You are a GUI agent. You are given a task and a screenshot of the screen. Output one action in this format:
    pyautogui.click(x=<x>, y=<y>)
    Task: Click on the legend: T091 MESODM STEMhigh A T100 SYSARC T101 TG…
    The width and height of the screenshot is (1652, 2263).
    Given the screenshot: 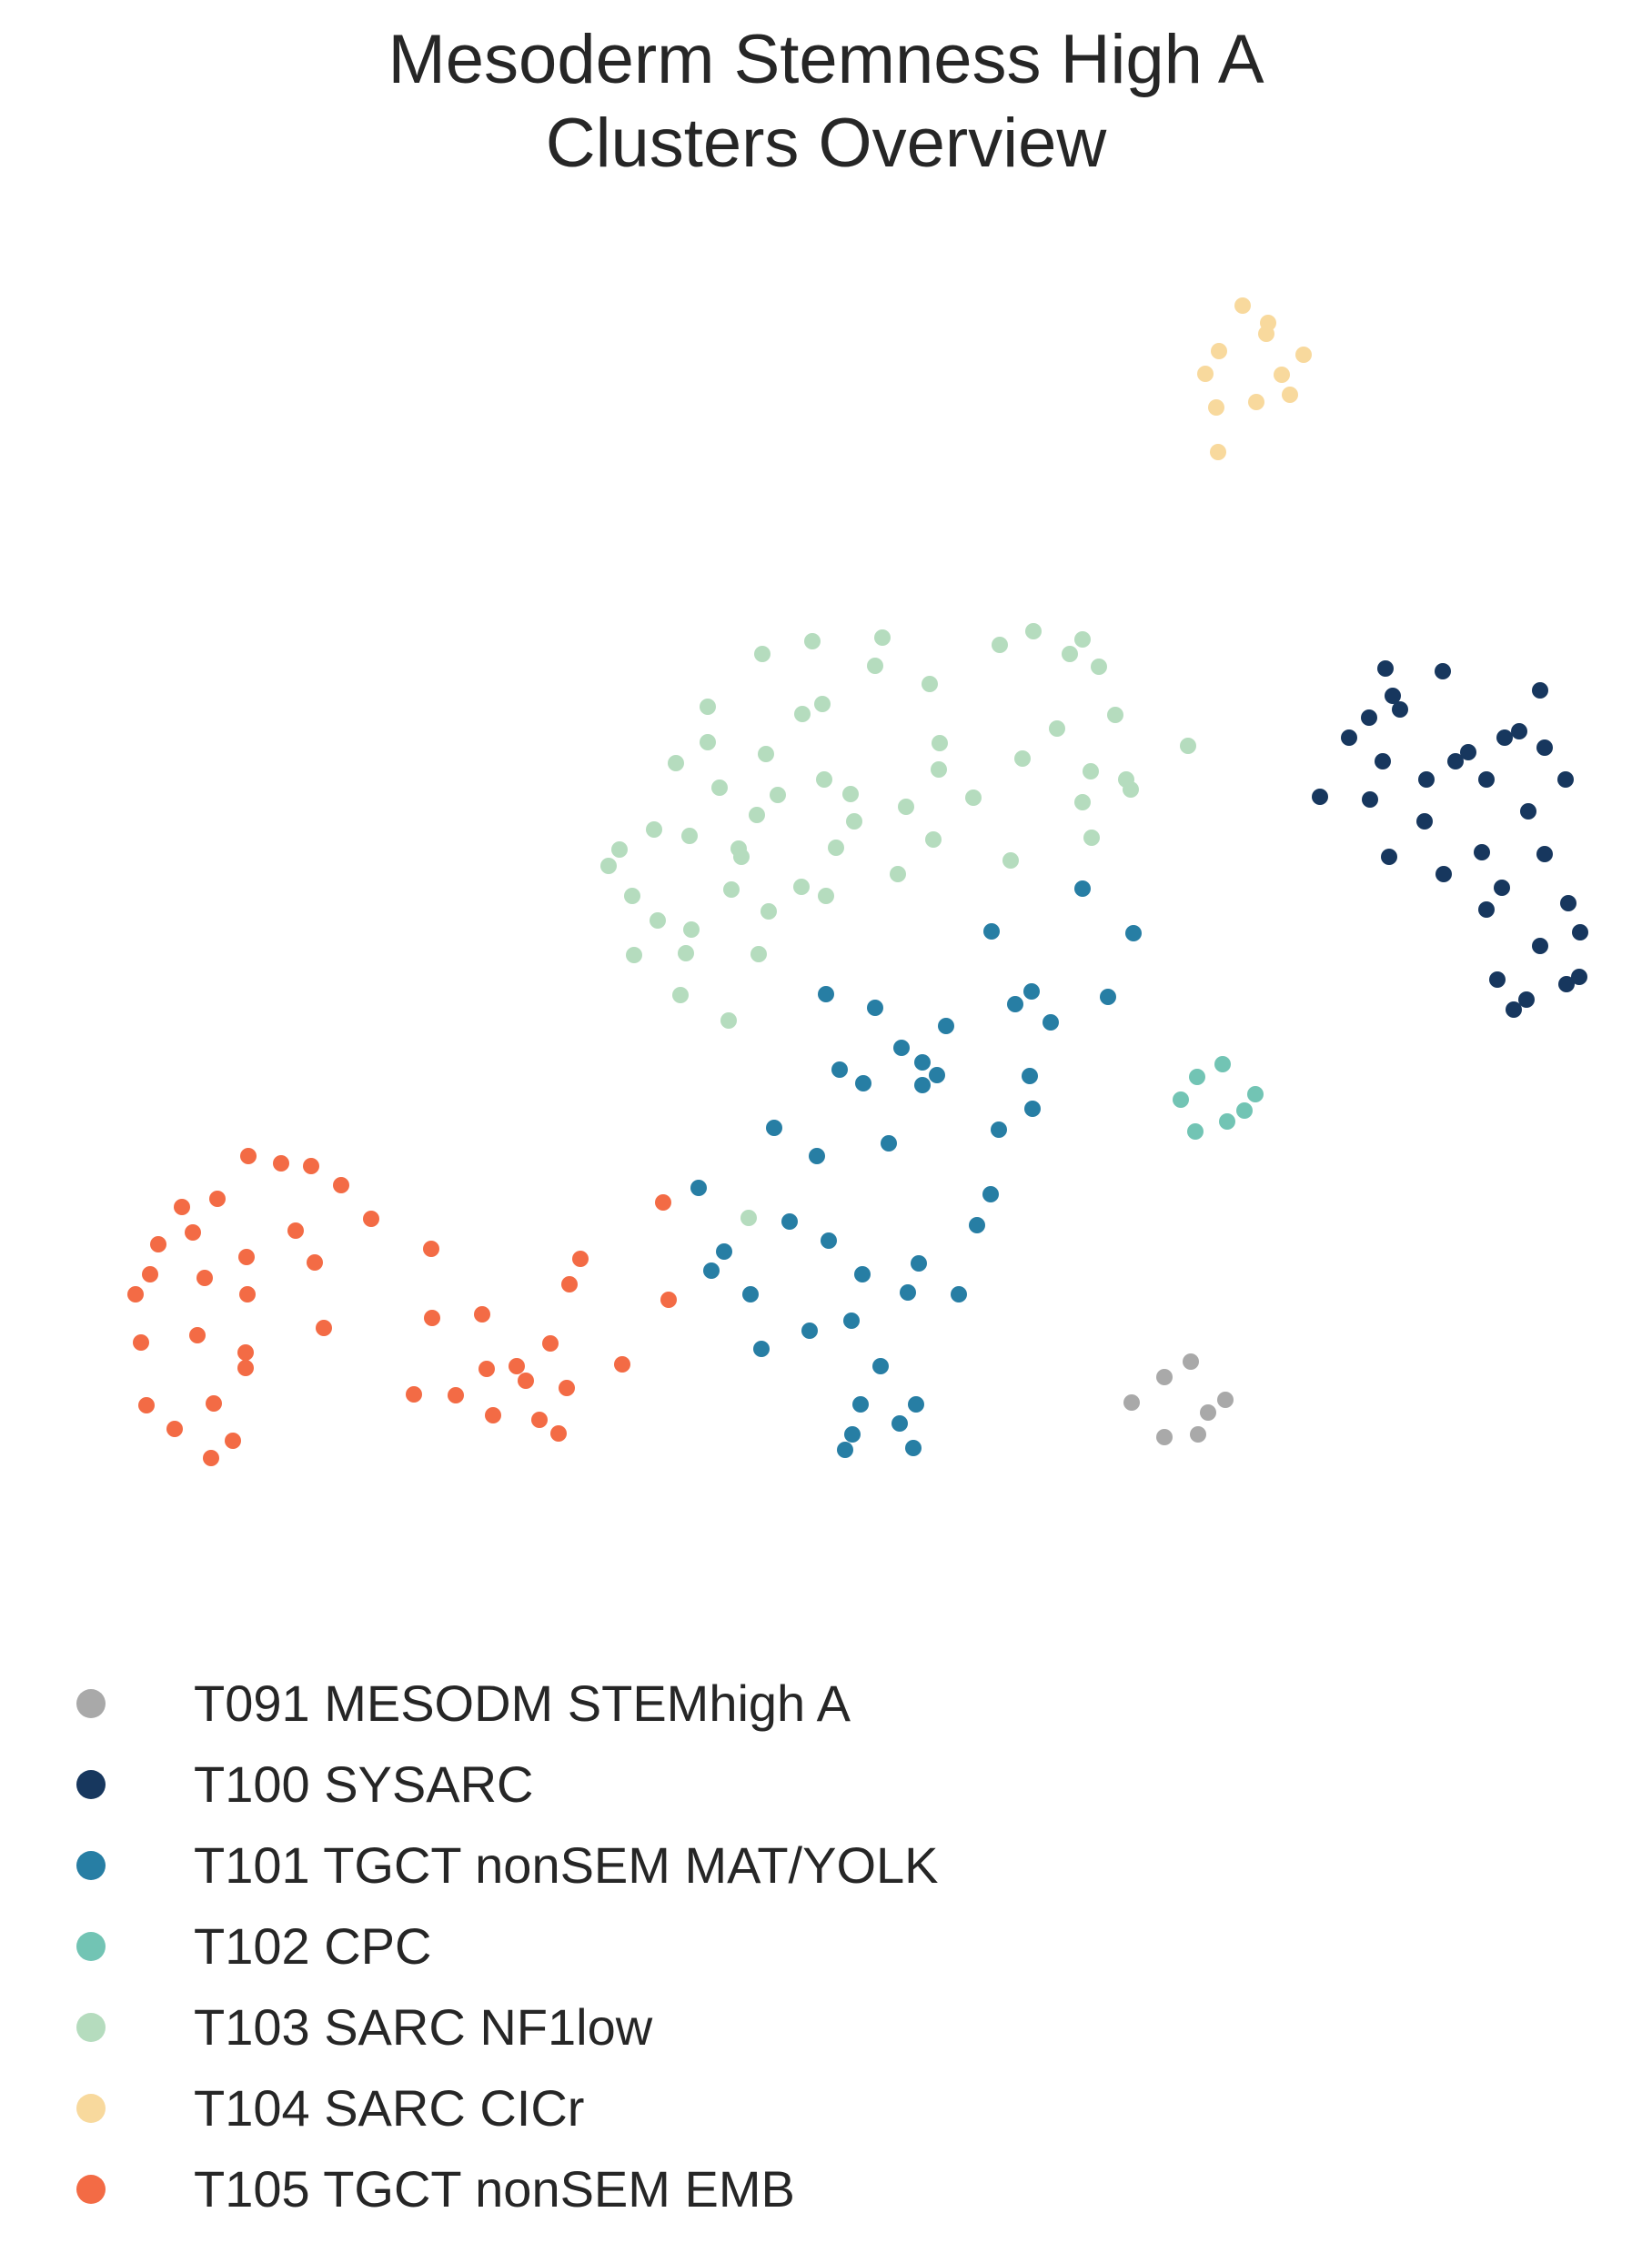 What is the action you would take?
    pyautogui.click(x=500, y=1946)
    